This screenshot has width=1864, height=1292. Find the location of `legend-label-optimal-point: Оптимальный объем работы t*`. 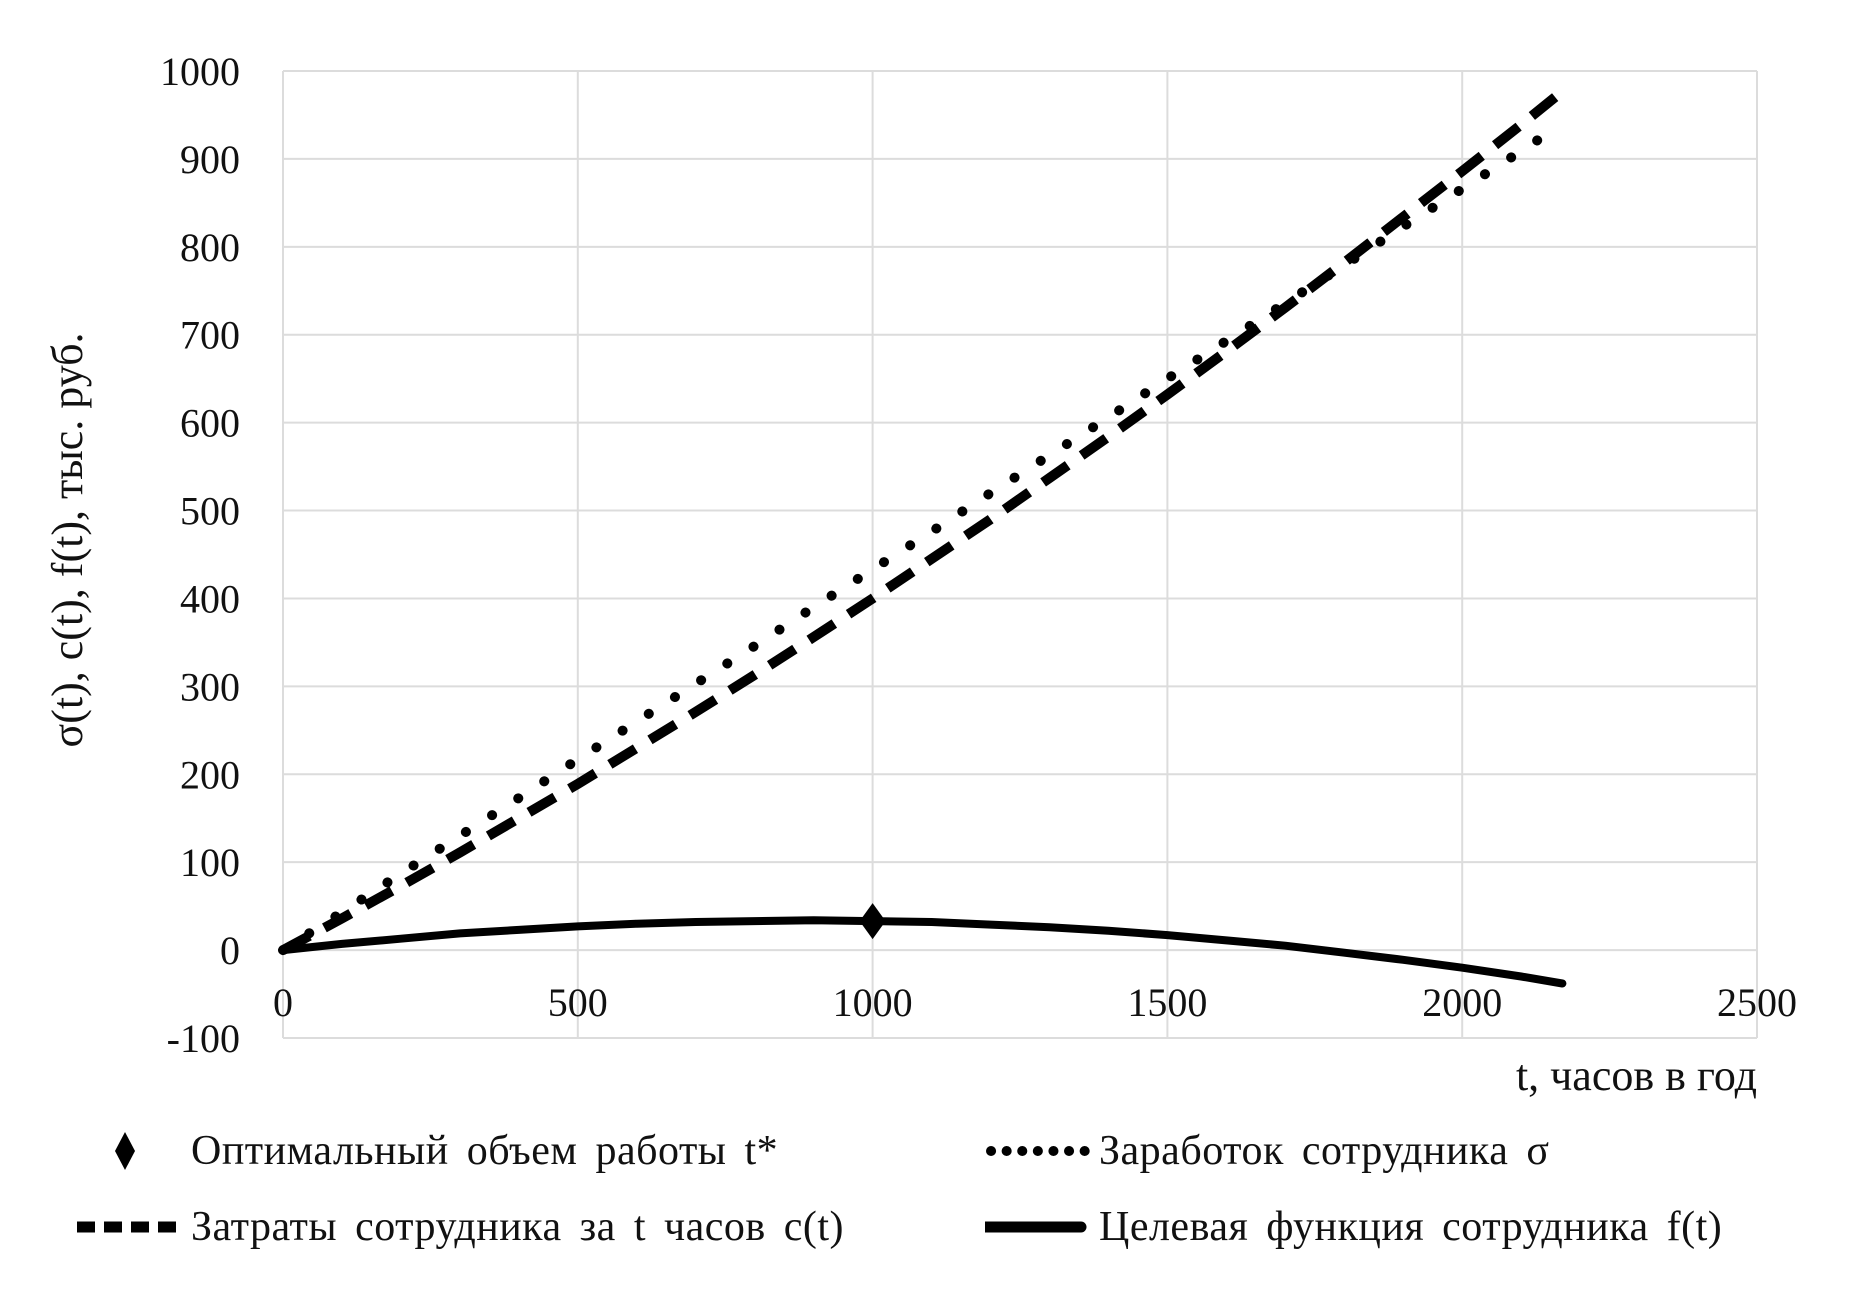

legend-label-optimal-point: Оптимальный объем работы t* is located at coordinates (485, 1151).